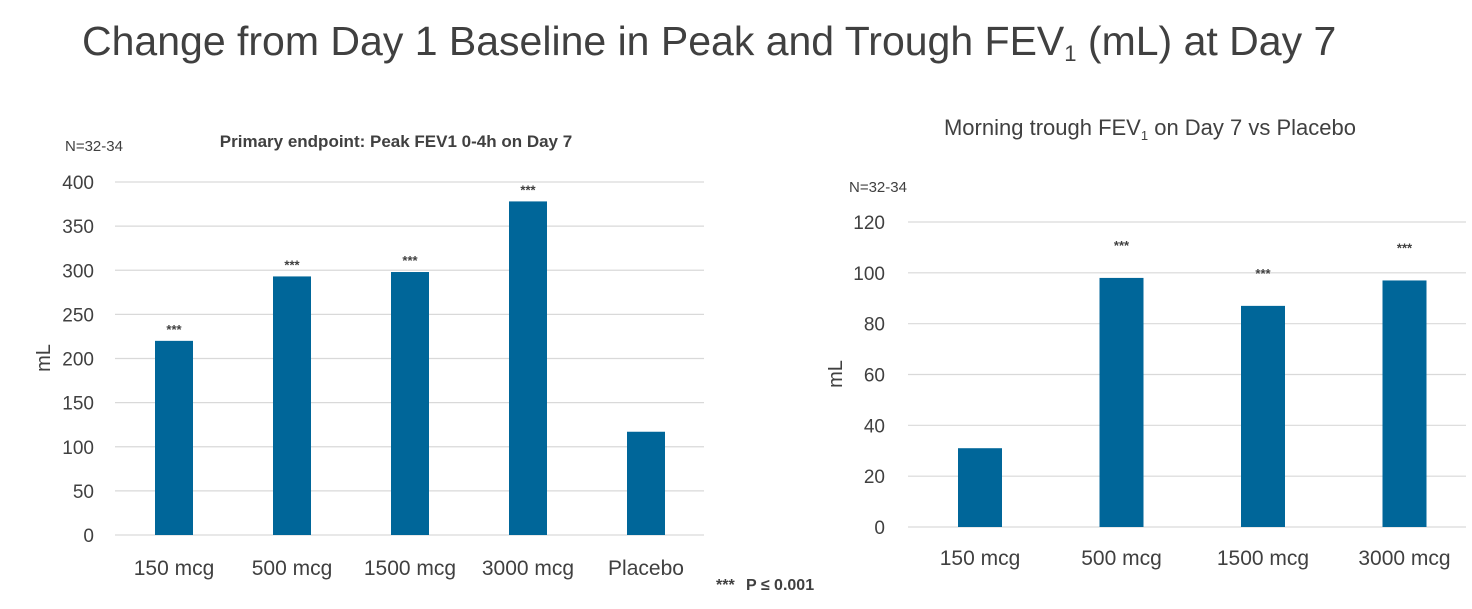 Image resolution: width=1472 pixels, height=609 pixels. What do you see at coordinates (1192, 402) in the screenshot?
I see `right-chart-bars` at bounding box center [1192, 402].